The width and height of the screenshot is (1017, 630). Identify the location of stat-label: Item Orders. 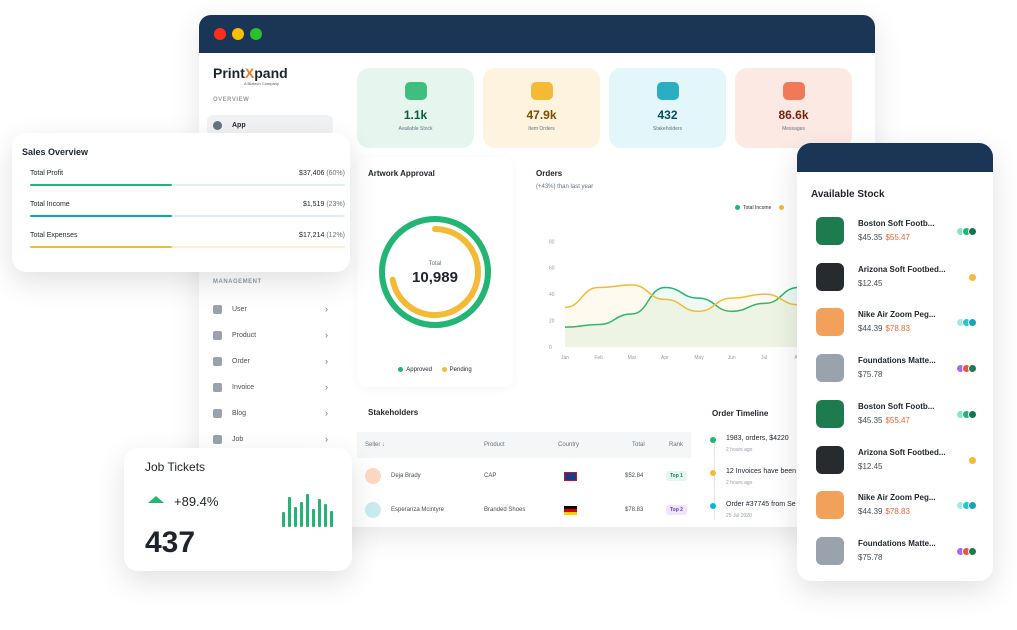
(541, 129).